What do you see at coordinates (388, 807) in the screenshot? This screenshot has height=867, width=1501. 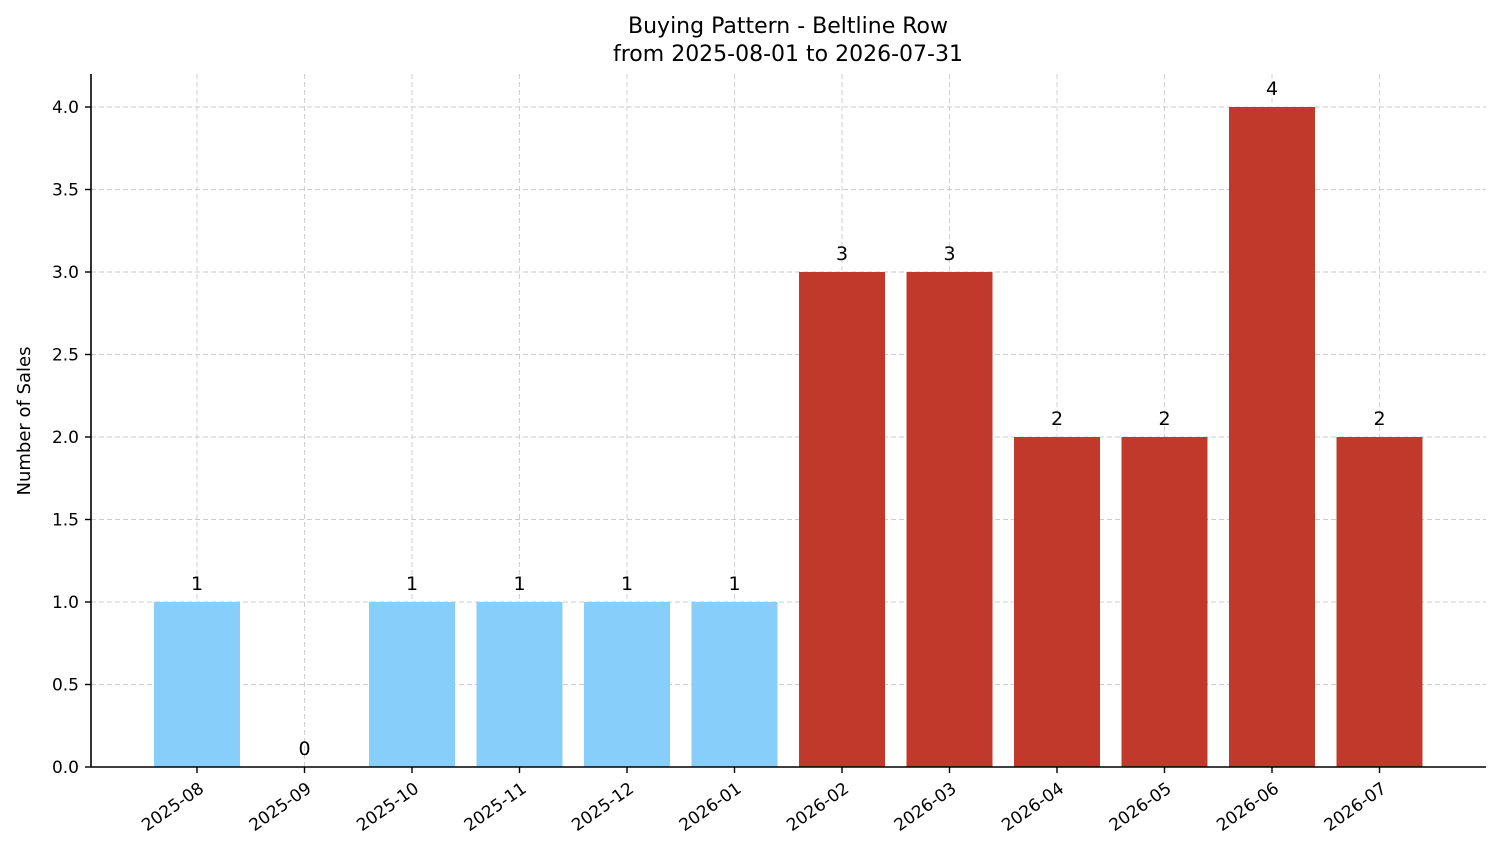 I see `x-tick-label: 2025-10` at bounding box center [388, 807].